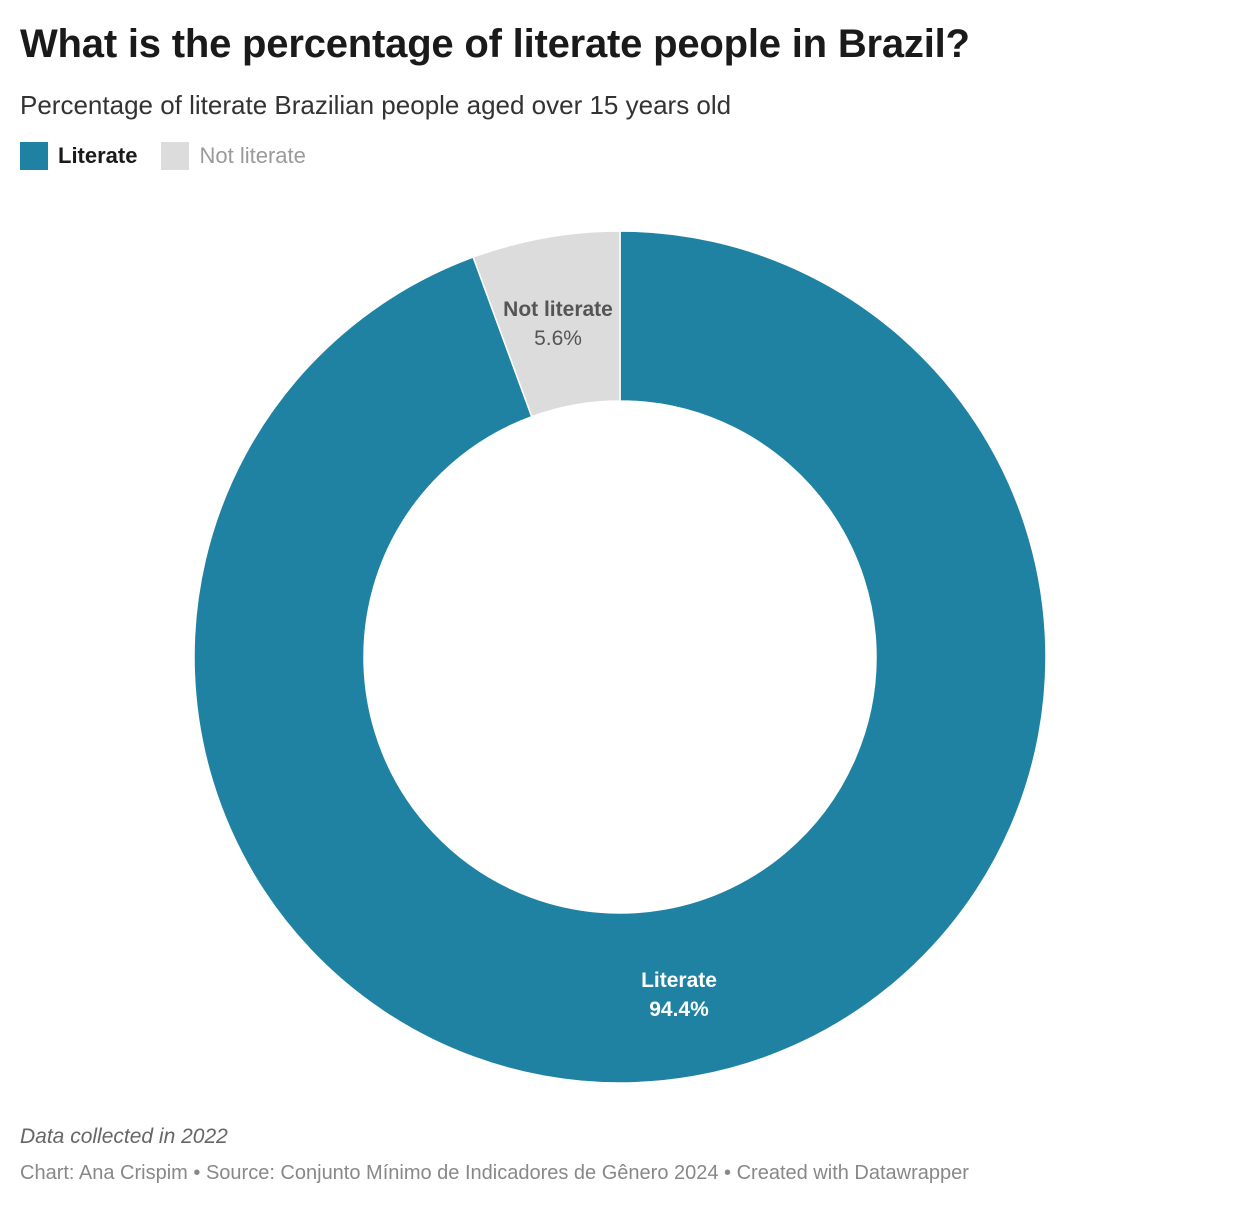  I want to click on legend: Literate Not literate, so click(175, 156).